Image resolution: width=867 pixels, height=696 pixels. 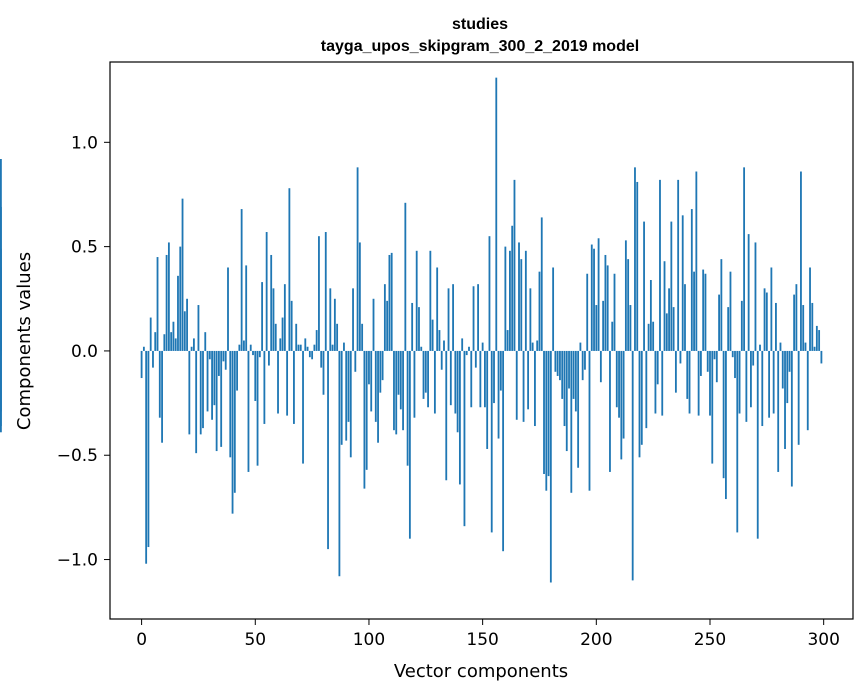 I want to click on y-tick-label: 0.0, so click(x=84, y=352).